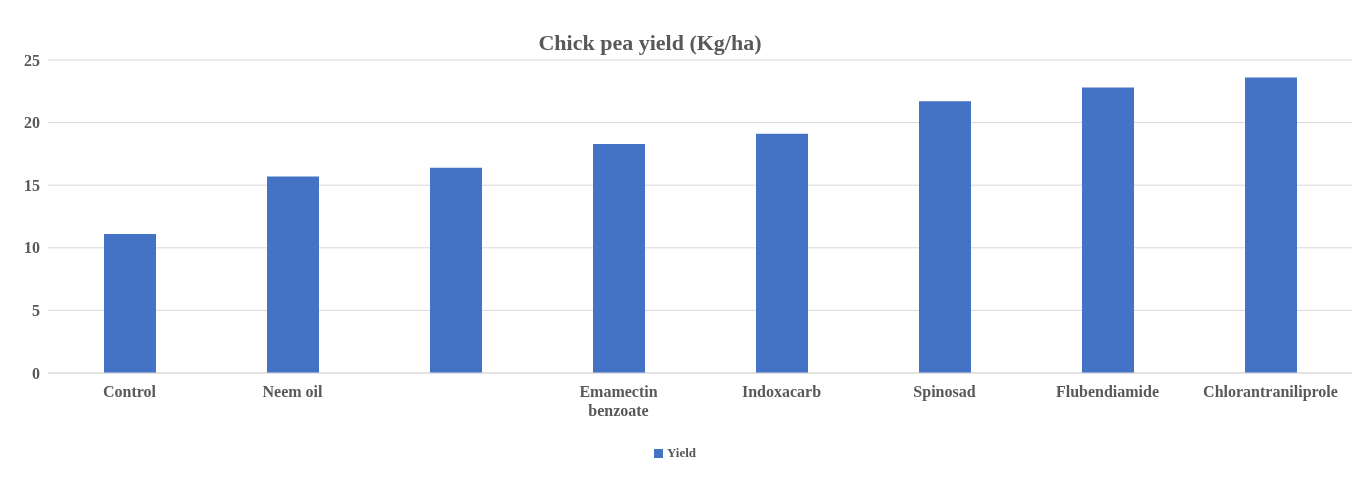  What do you see at coordinates (681, 452) in the screenshot?
I see `legend-label: Yield` at bounding box center [681, 452].